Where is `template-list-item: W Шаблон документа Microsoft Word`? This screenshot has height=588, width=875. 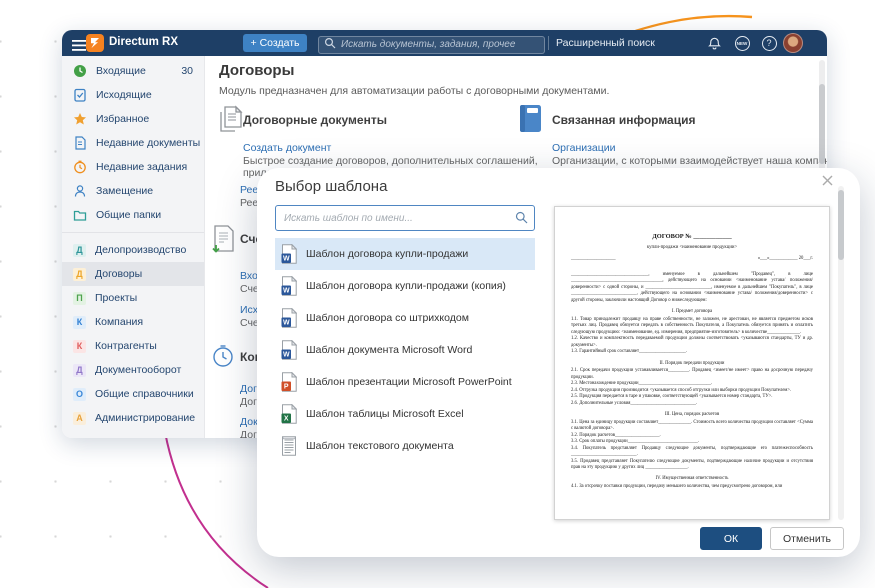 template-list-item: W Шаблон документа Microsoft Word is located at coordinates (405, 350).